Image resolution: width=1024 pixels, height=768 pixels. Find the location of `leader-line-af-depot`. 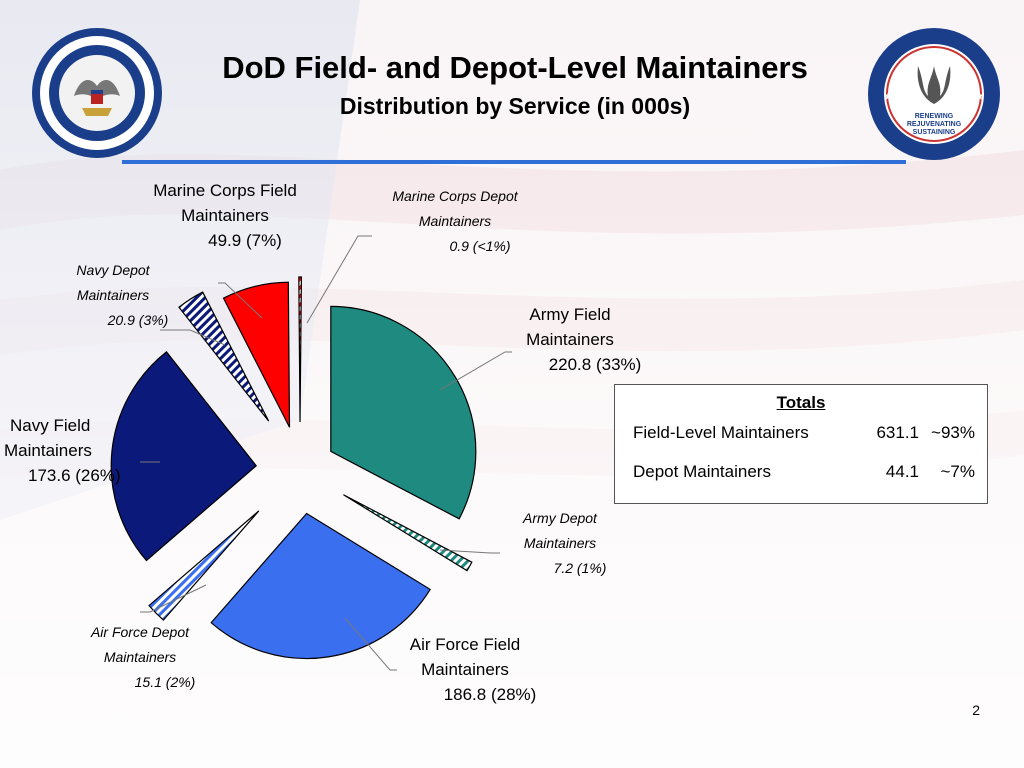

leader-line-af-depot is located at coordinates (173, 598).